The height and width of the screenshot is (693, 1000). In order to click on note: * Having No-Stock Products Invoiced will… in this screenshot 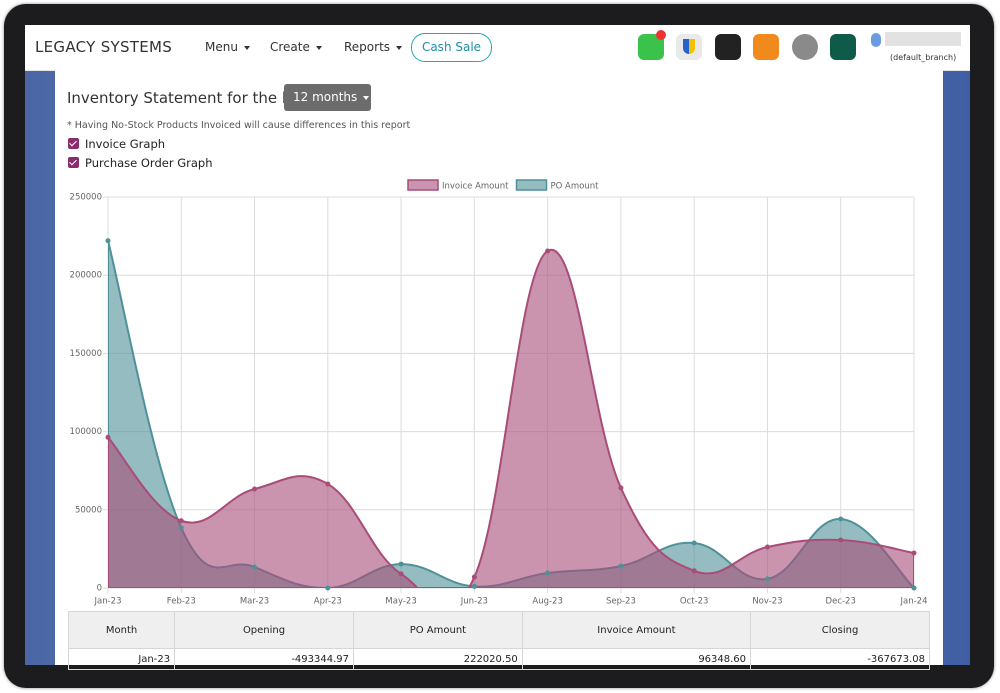, I will do `click(239, 125)`.